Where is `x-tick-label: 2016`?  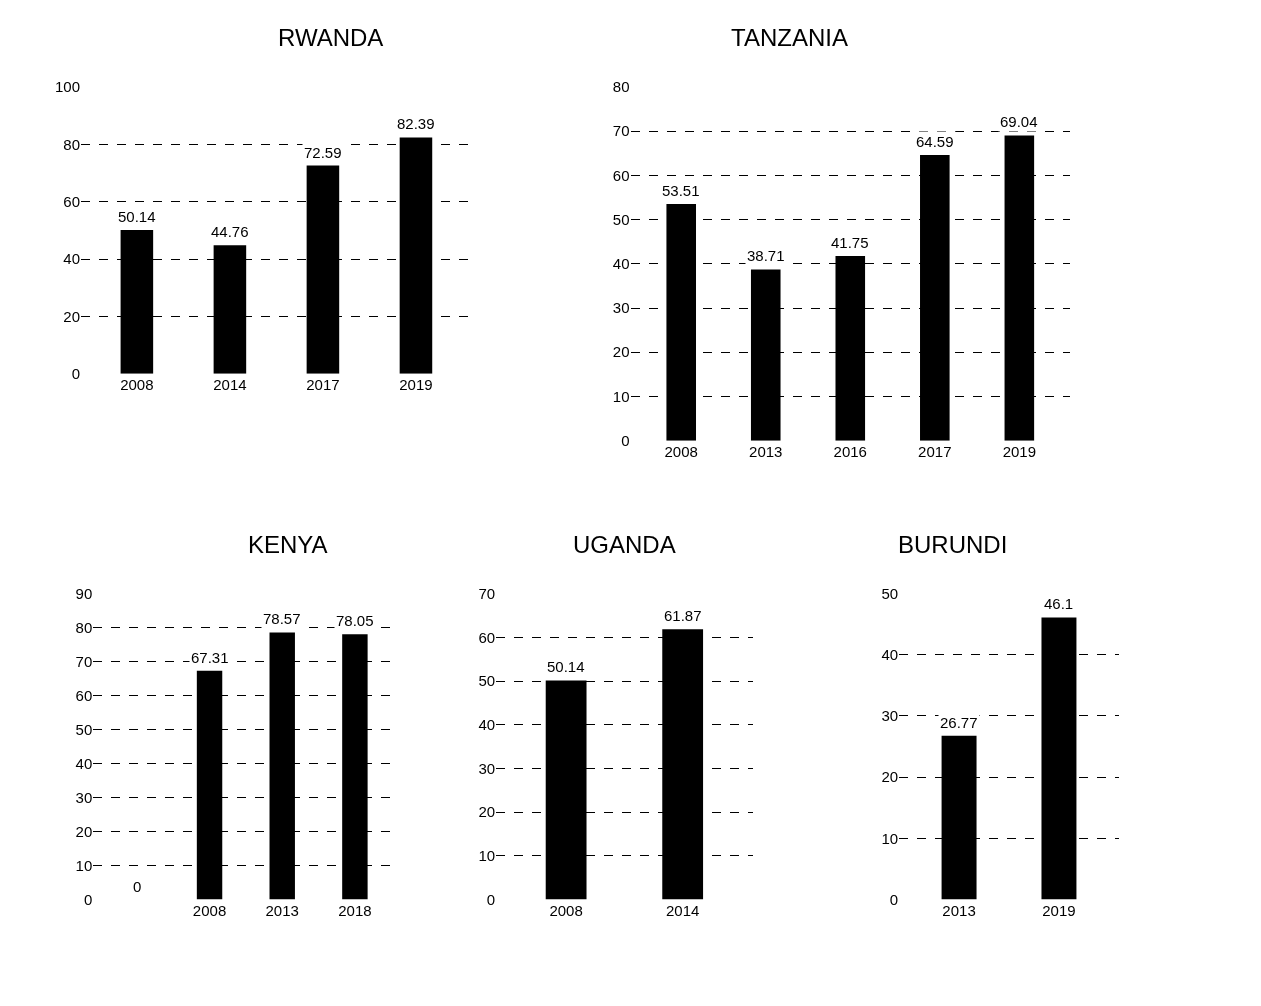 x-tick-label: 2016 is located at coordinates (850, 451).